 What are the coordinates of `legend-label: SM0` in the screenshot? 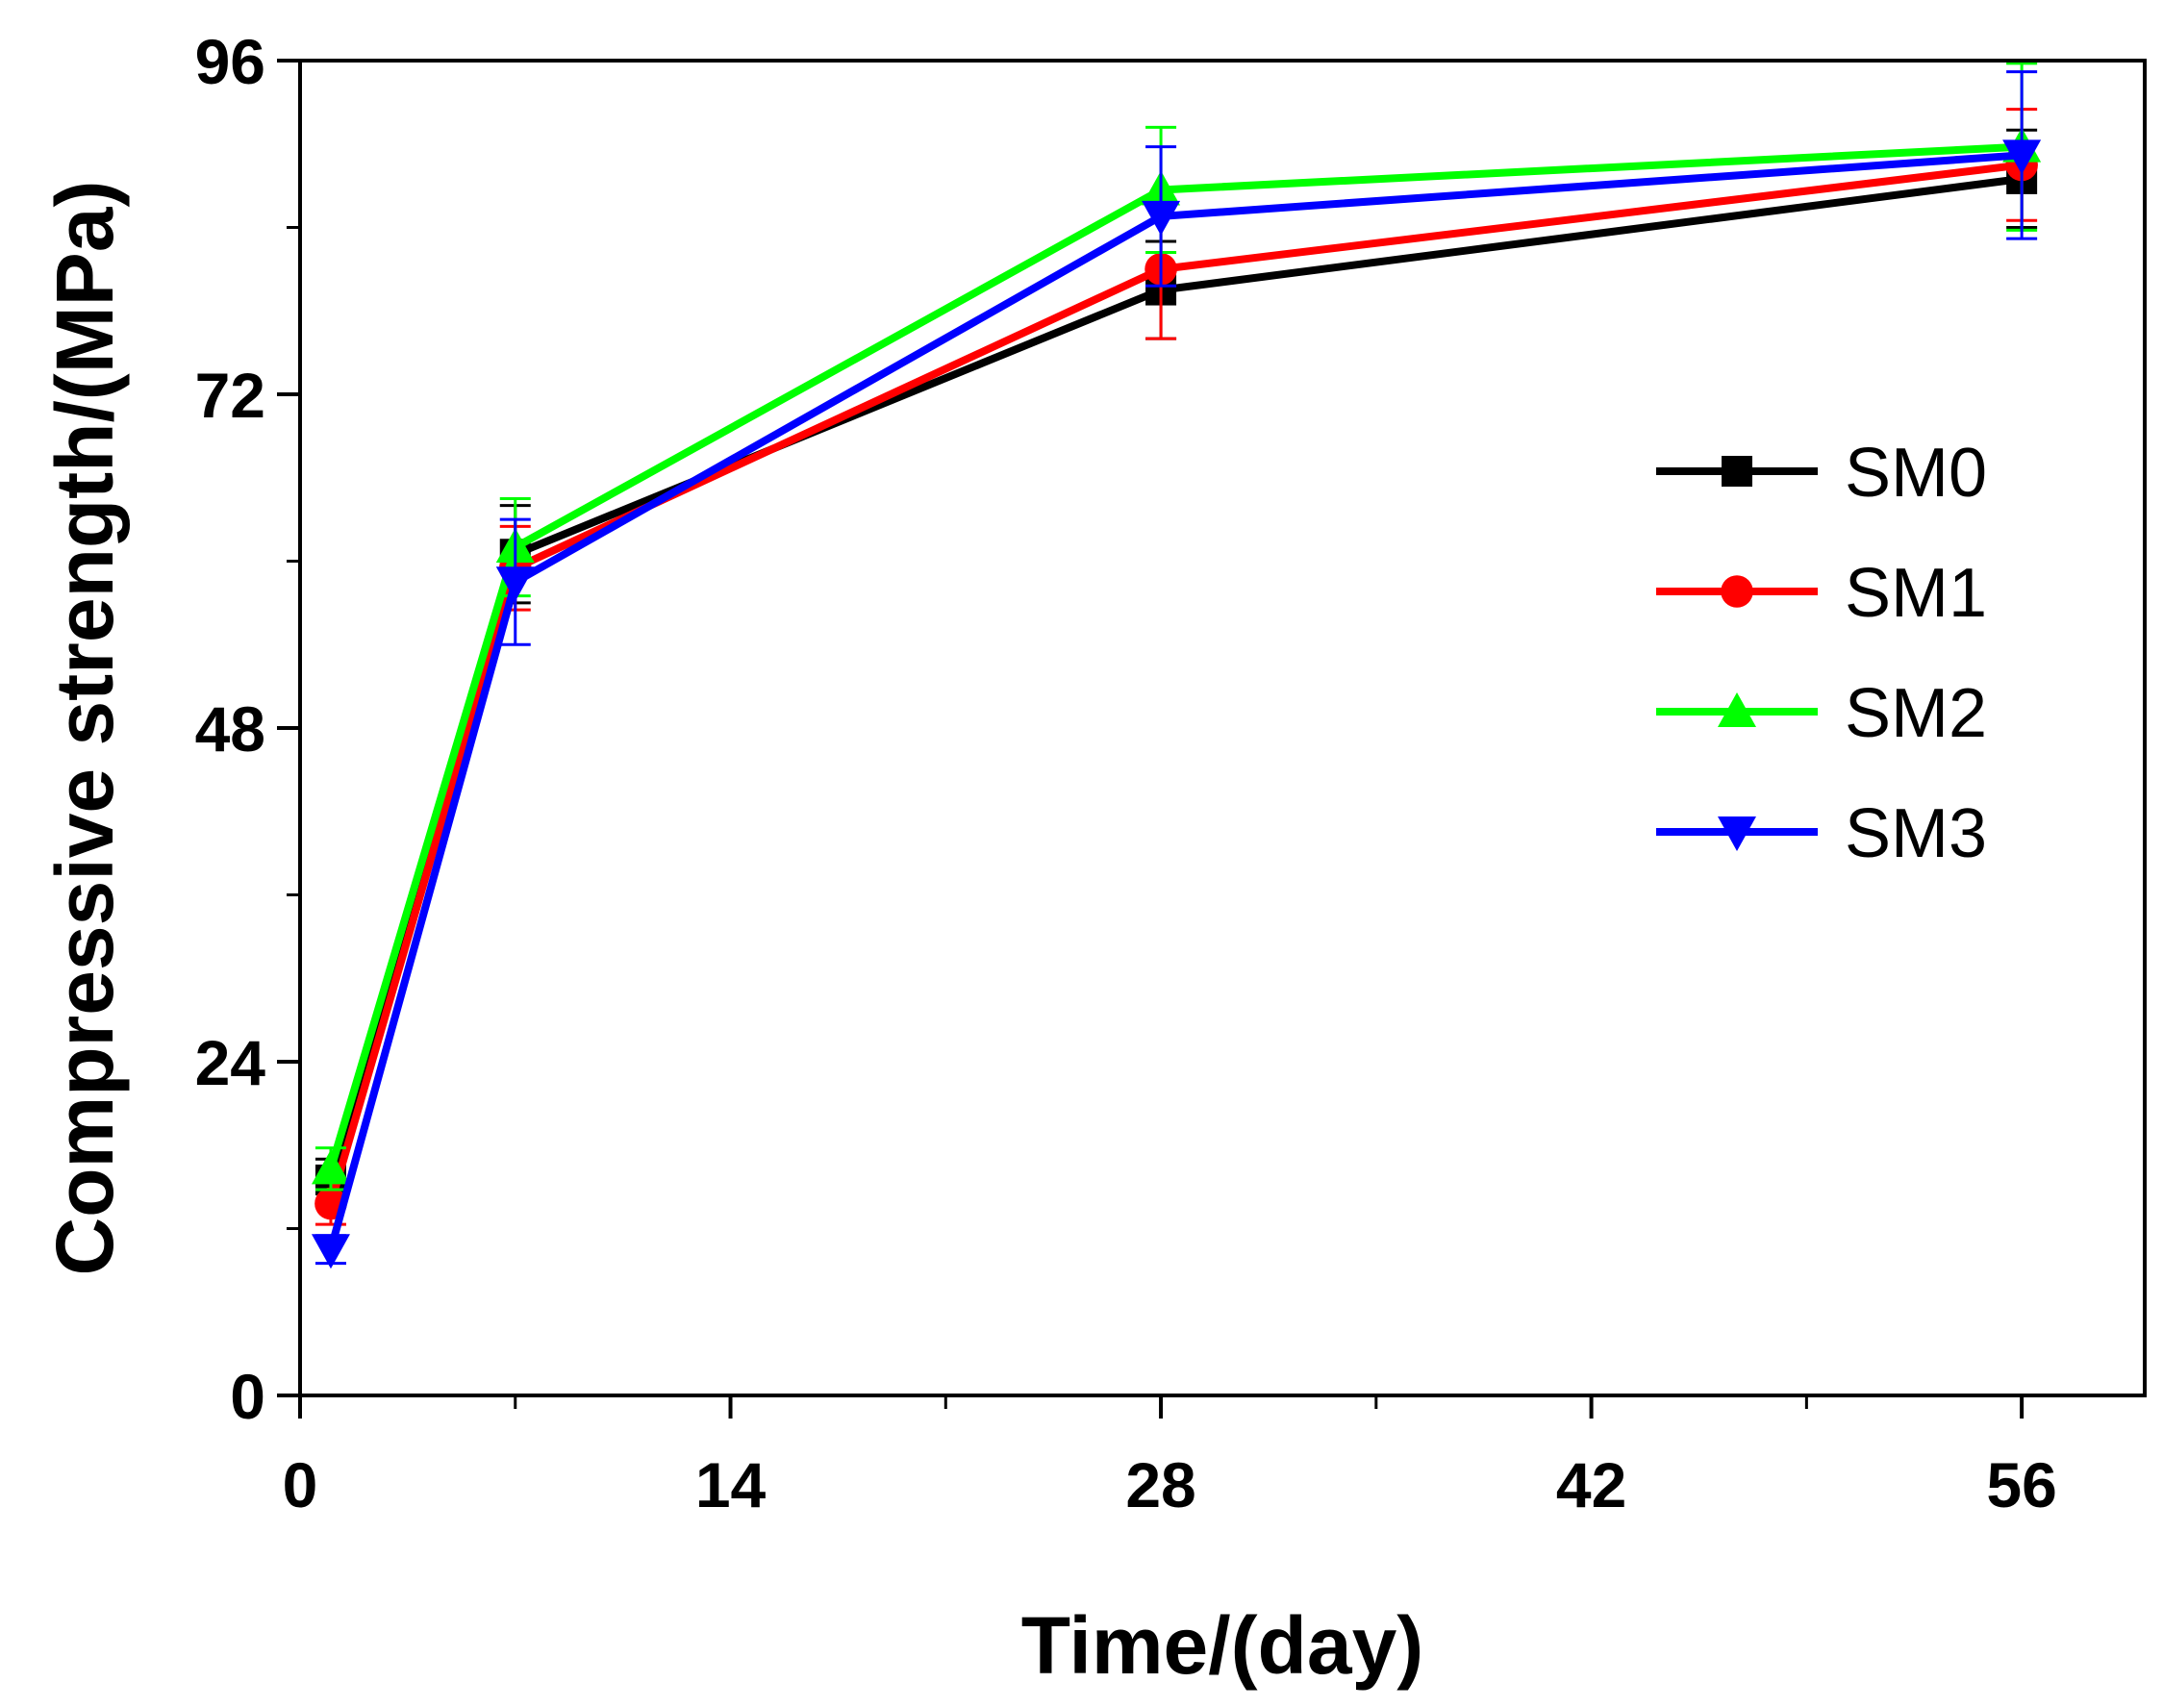 It's located at (1916, 473).